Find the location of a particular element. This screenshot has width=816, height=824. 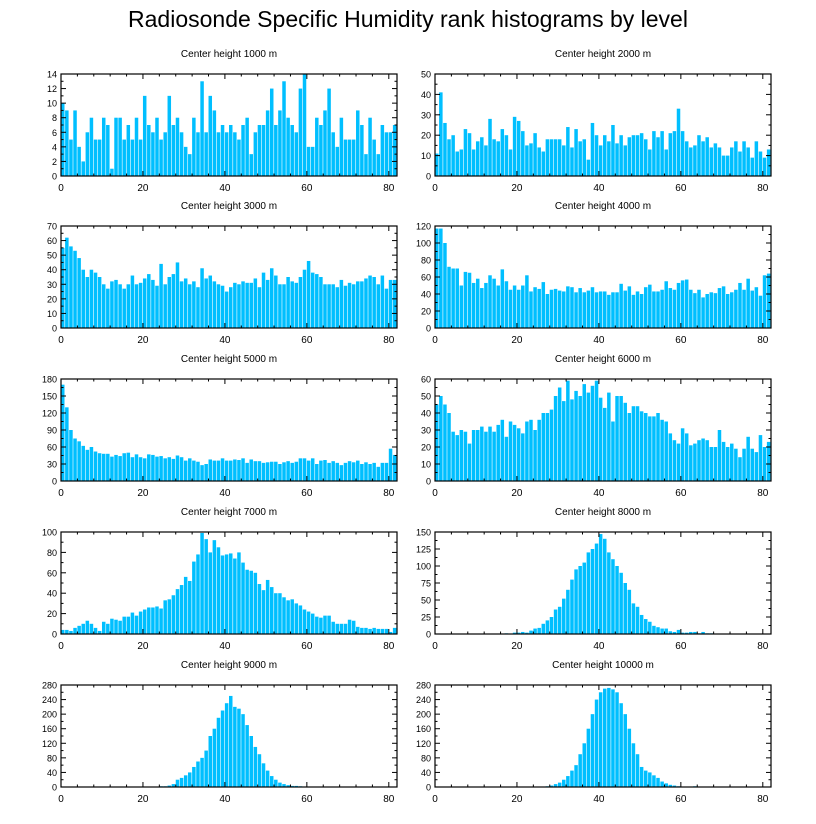

panel-title: Center height 2000 m is located at coordinates (603, 54).